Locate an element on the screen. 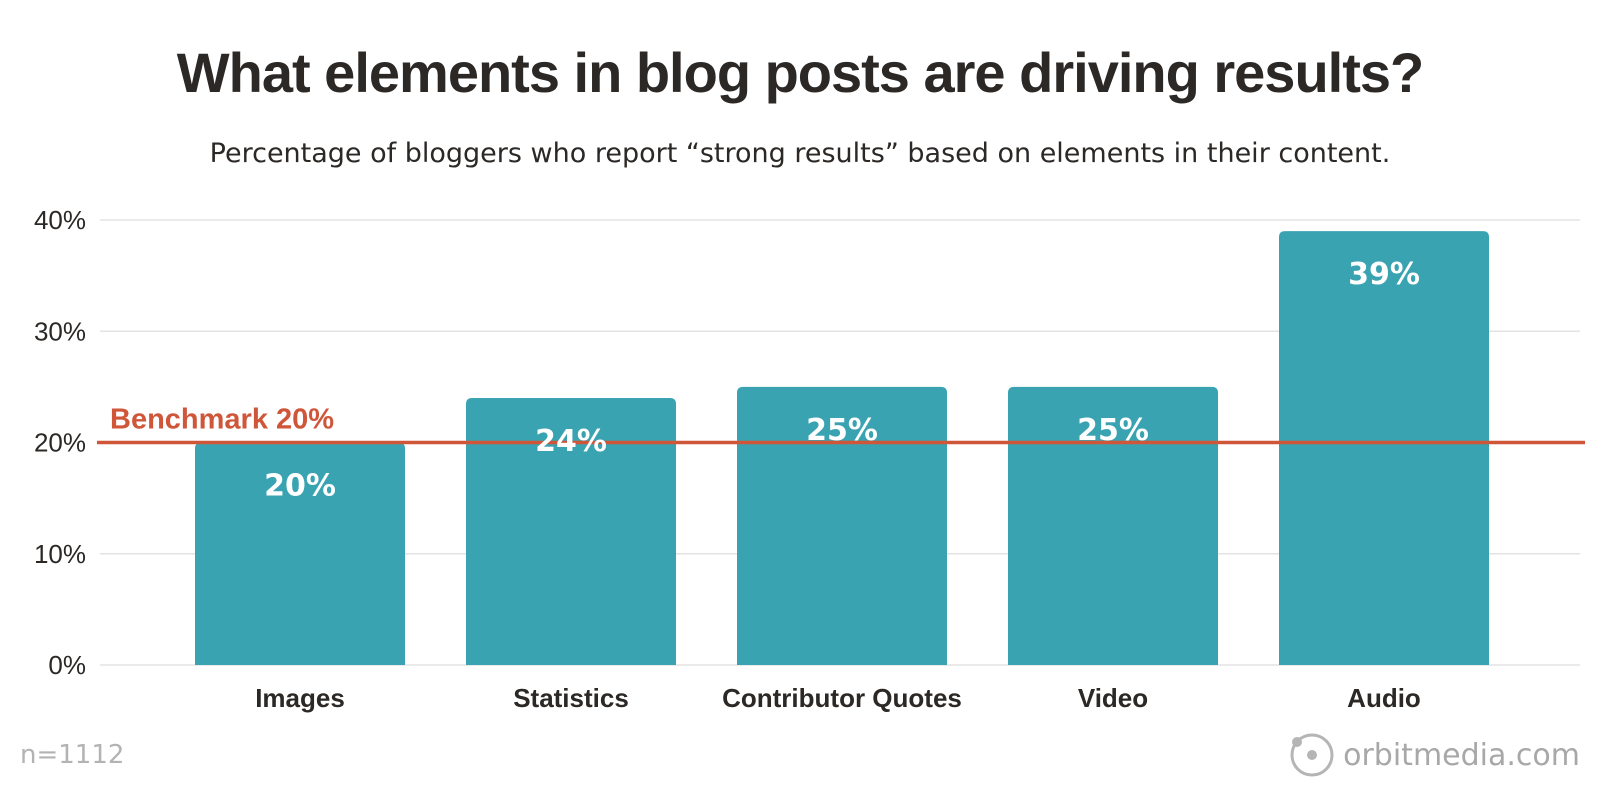  category-label: Video is located at coordinates (1113, 698).